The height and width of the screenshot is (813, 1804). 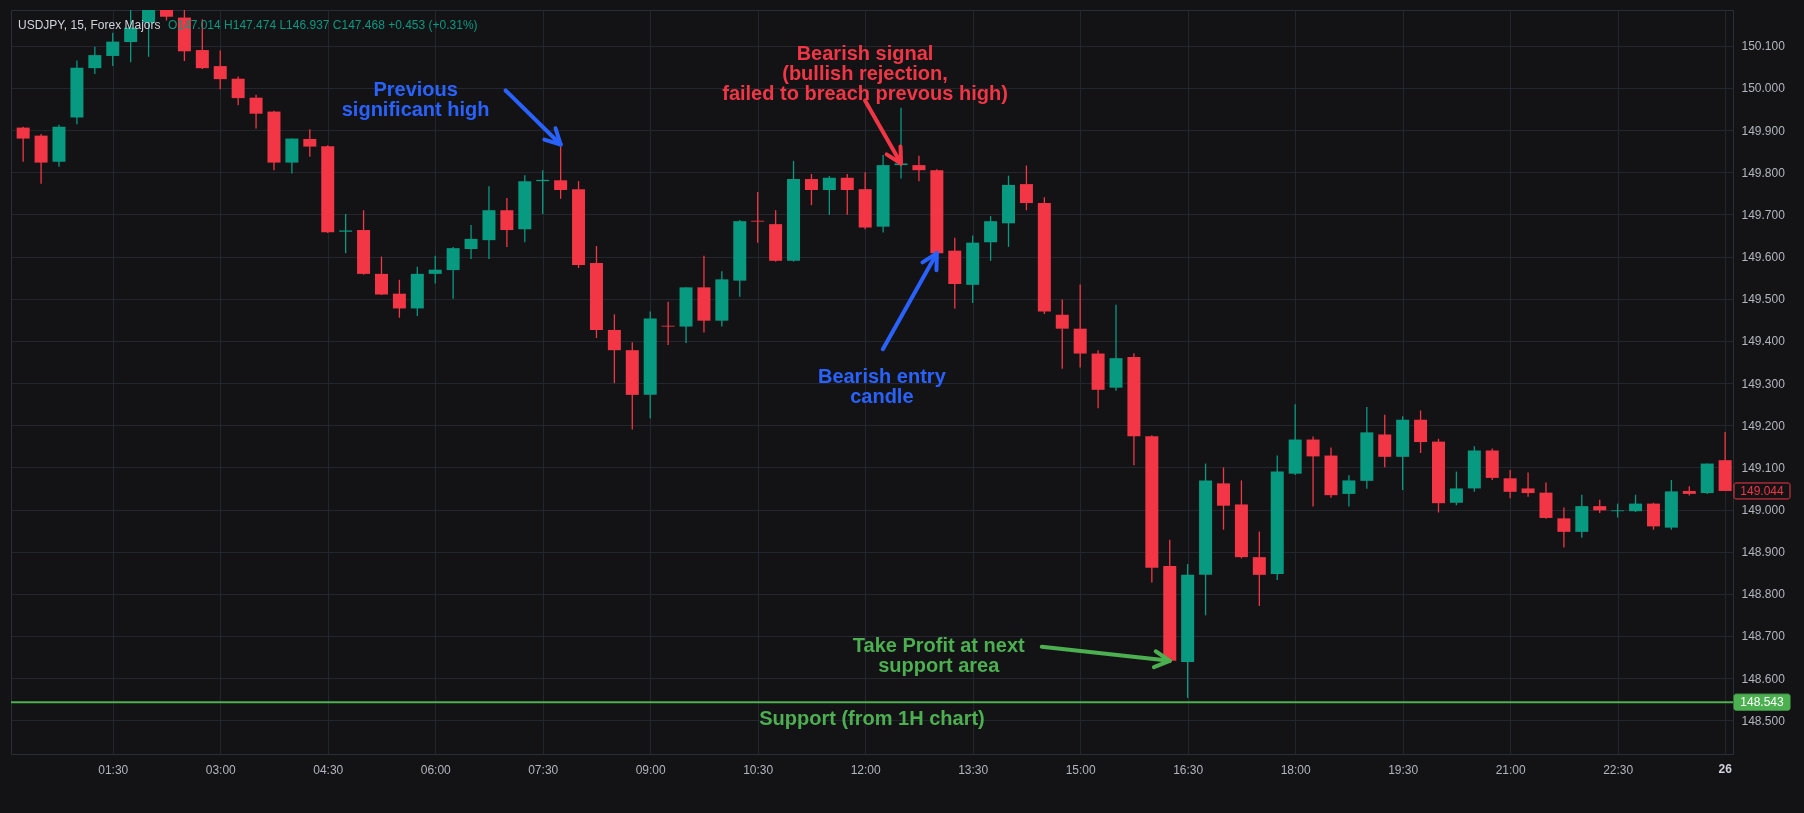 I want to click on x-tick-label: 18:00, so click(x=1295, y=769).